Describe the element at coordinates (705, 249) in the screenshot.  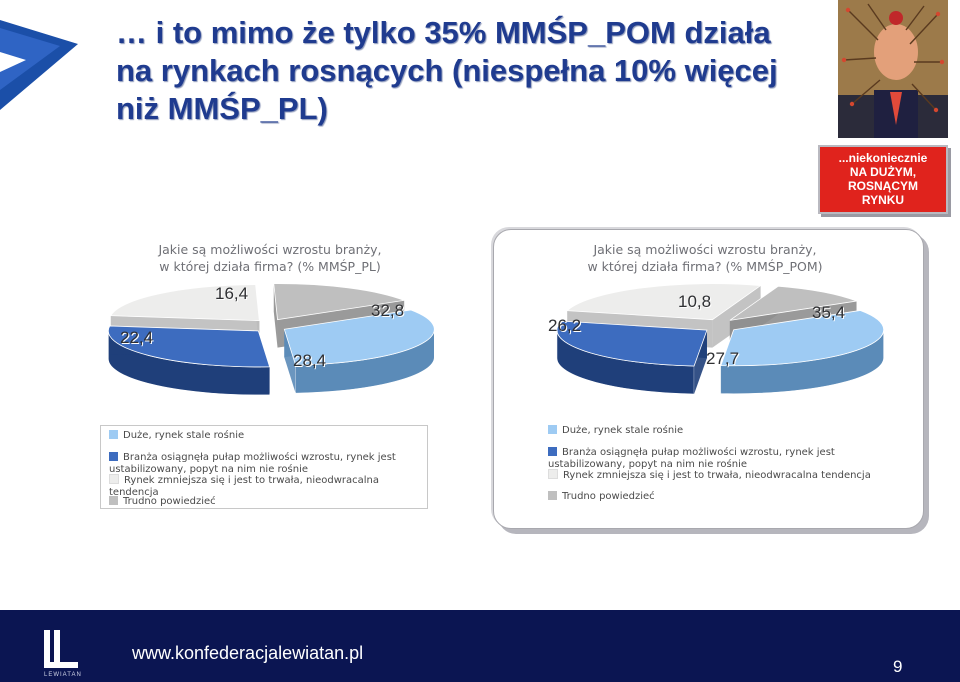
I see `chart2-title-line-1: Jakie są możliwości wzrostu branży,` at that location.